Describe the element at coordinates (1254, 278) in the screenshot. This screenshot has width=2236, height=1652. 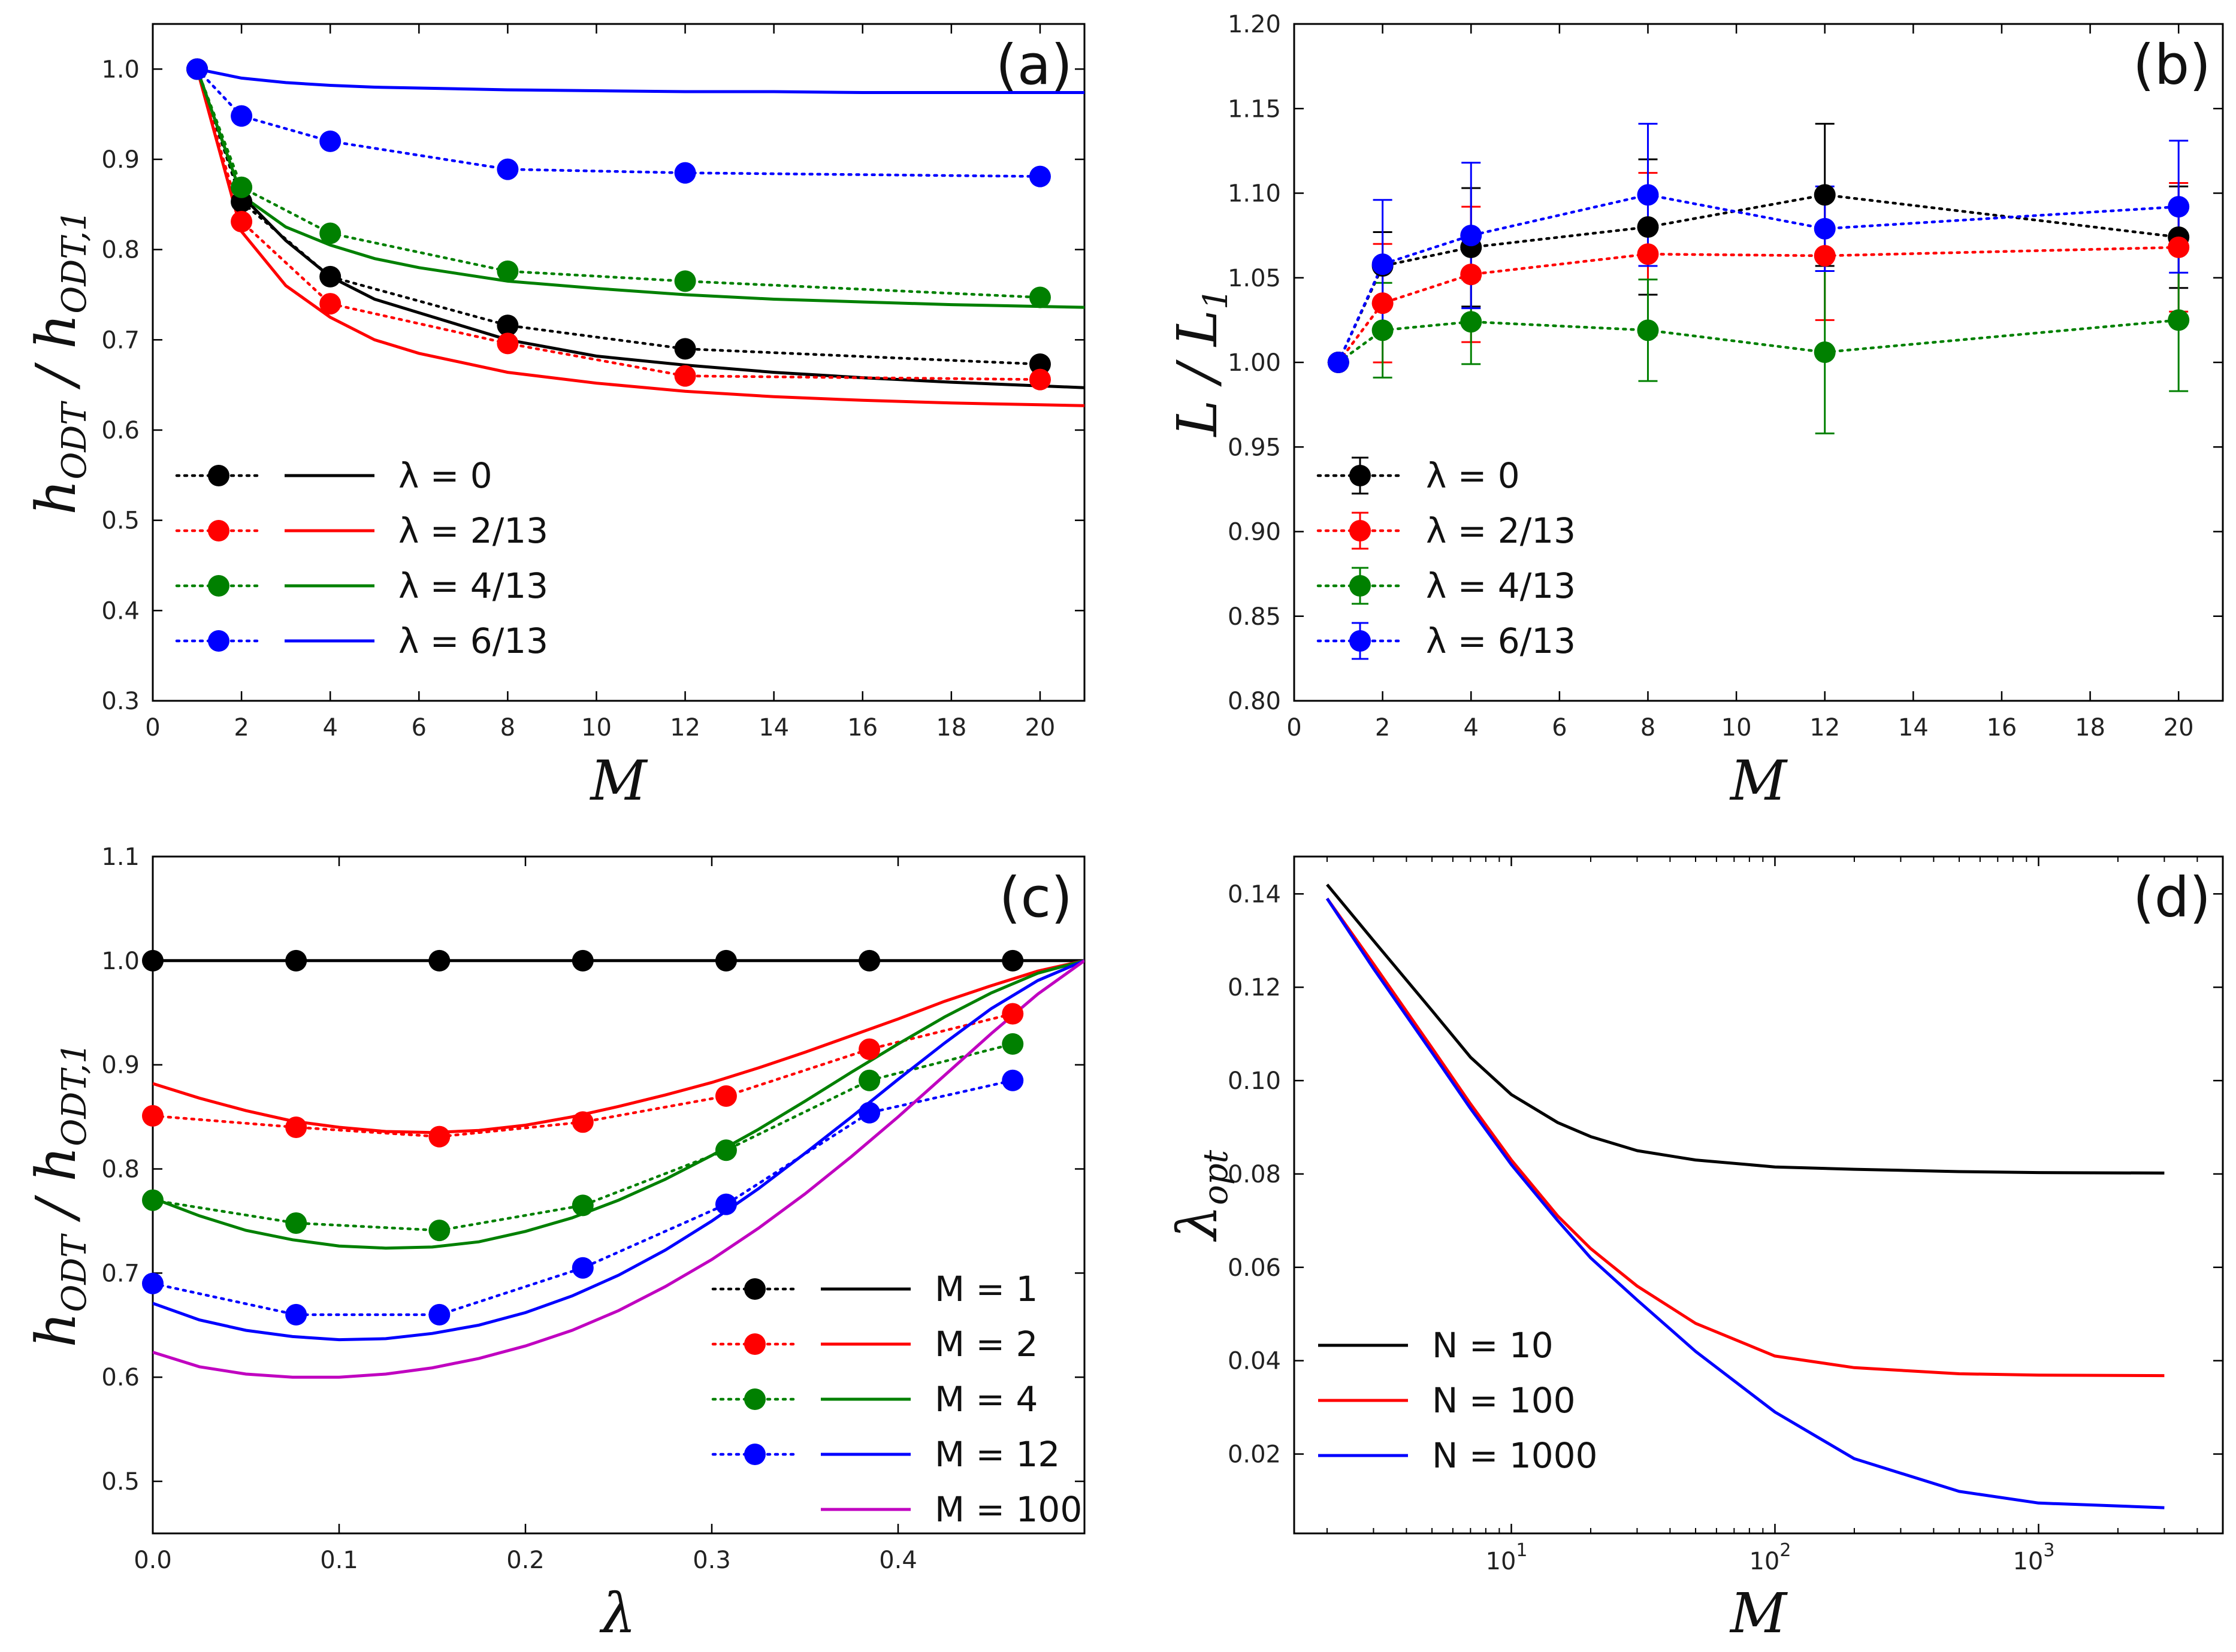
I see `y-tick-label: 1.05` at that location.